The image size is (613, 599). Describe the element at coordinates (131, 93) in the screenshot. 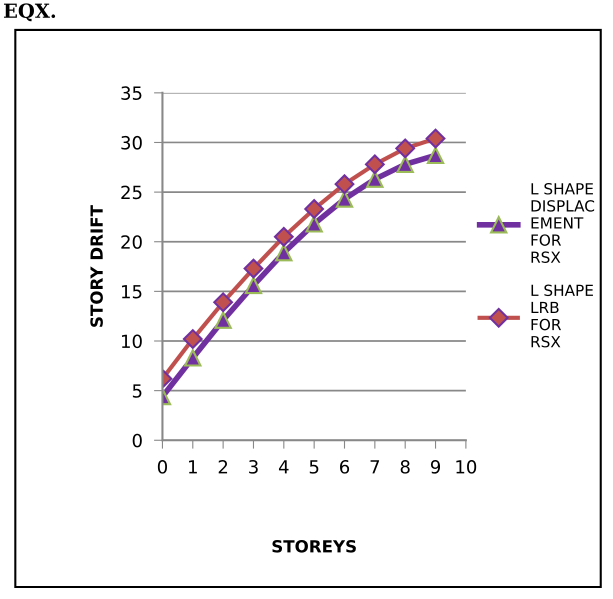

I see `y-tick-label: 35` at that location.